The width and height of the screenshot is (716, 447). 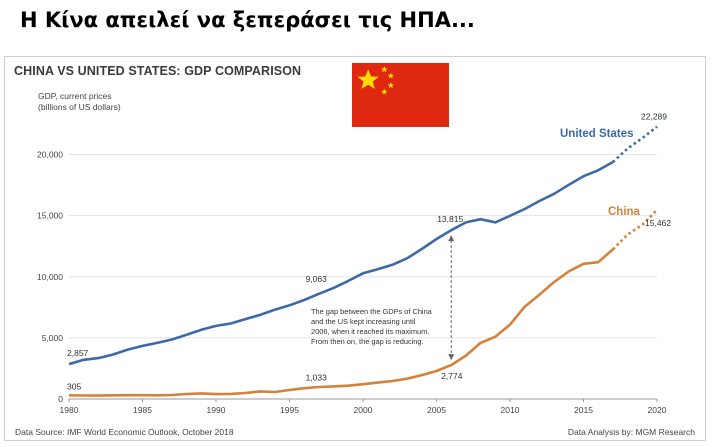 I want to click on y-tick-label: 10,000, so click(x=50, y=277).